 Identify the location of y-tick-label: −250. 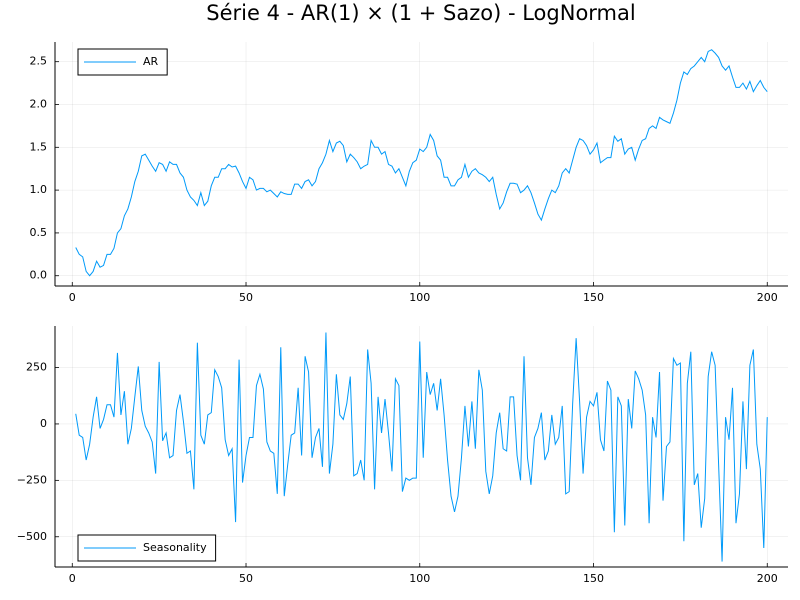
(32, 479).